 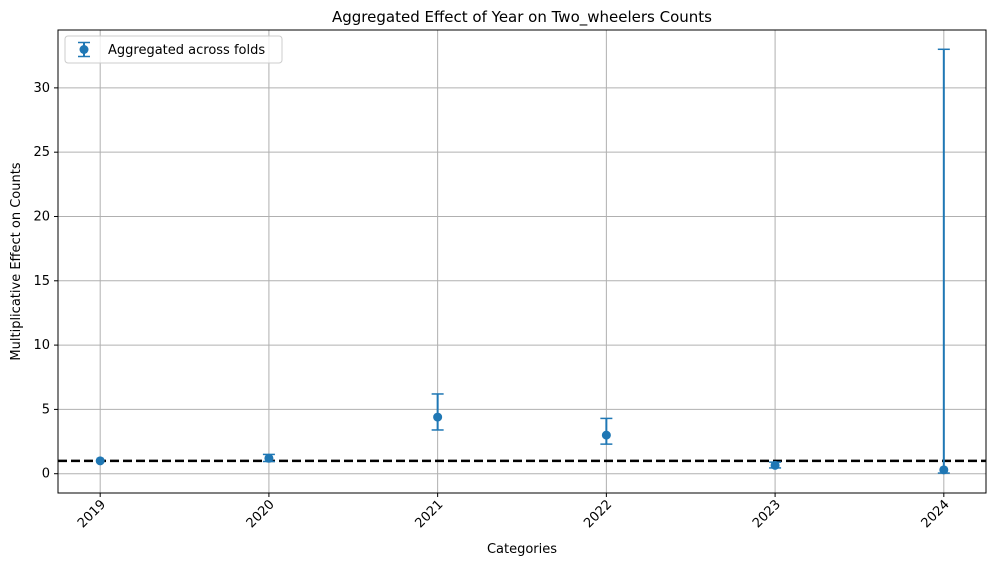 I want to click on x-tick-label: 2021, so click(x=429, y=514).